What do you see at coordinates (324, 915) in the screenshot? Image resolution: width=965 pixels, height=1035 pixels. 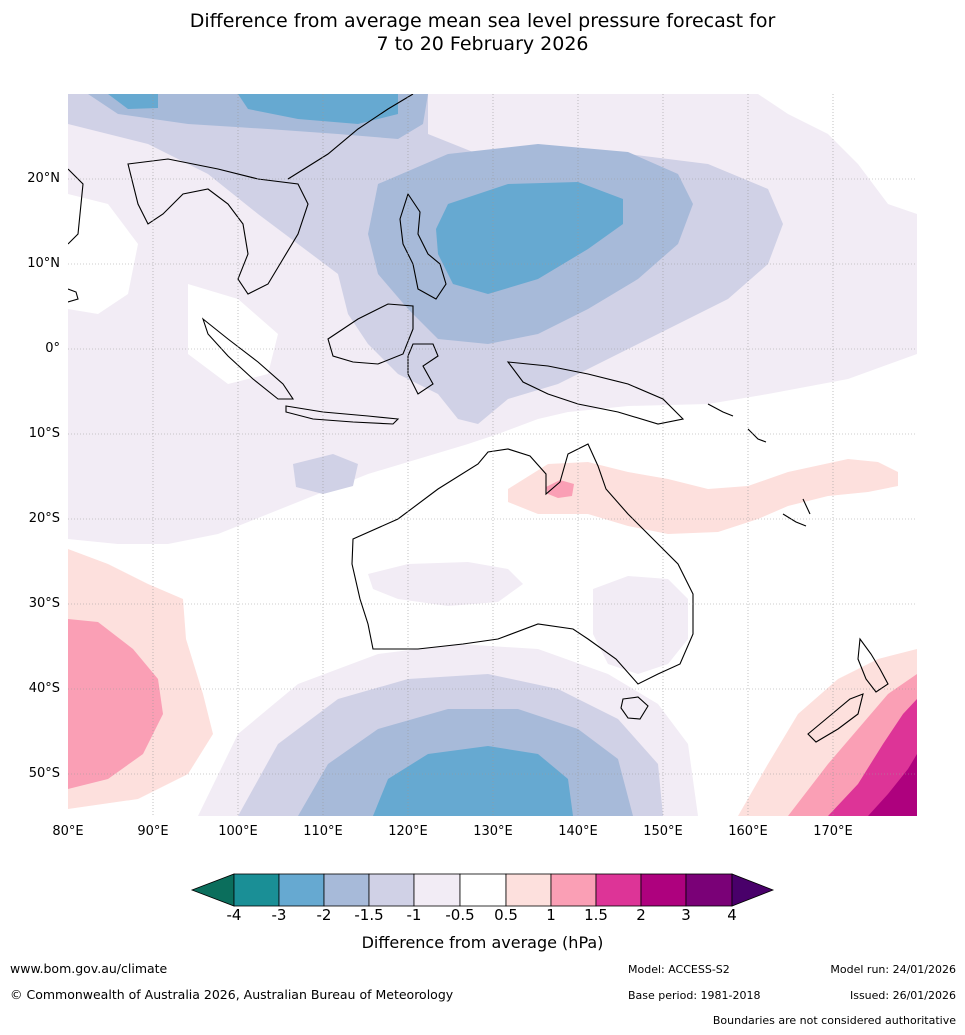 I see `colorbar-tick: -2` at bounding box center [324, 915].